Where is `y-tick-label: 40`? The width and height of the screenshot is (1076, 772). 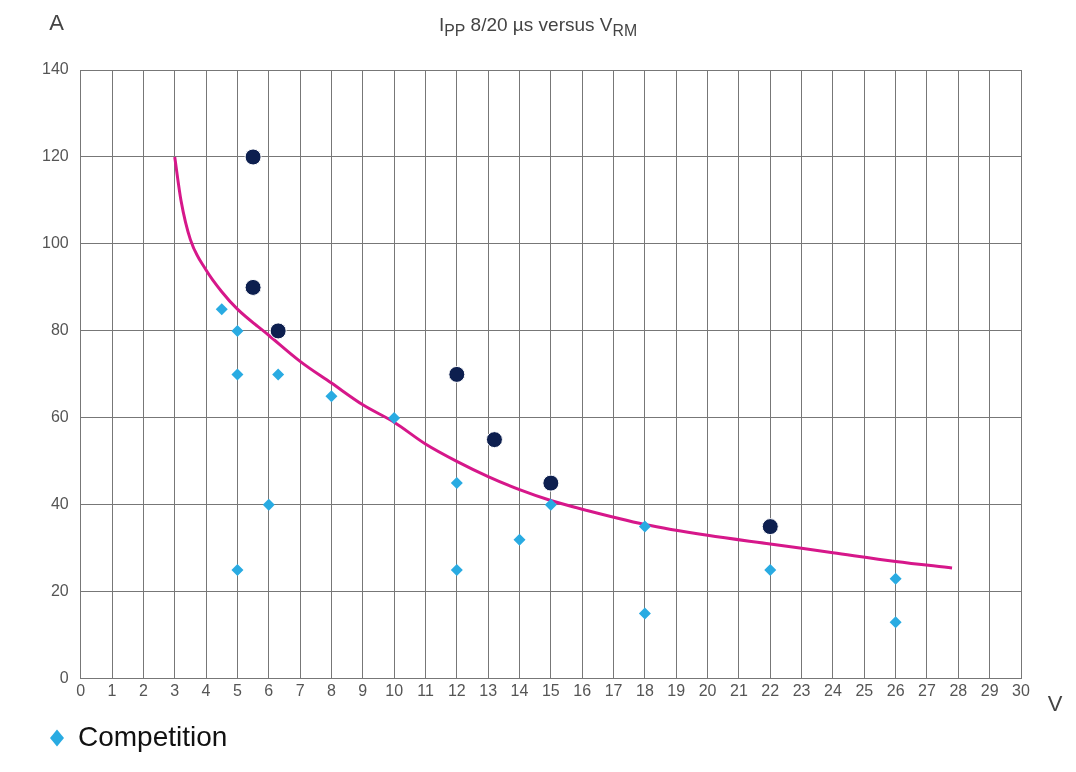
y-tick-label: 40 is located at coordinates (59, 504).